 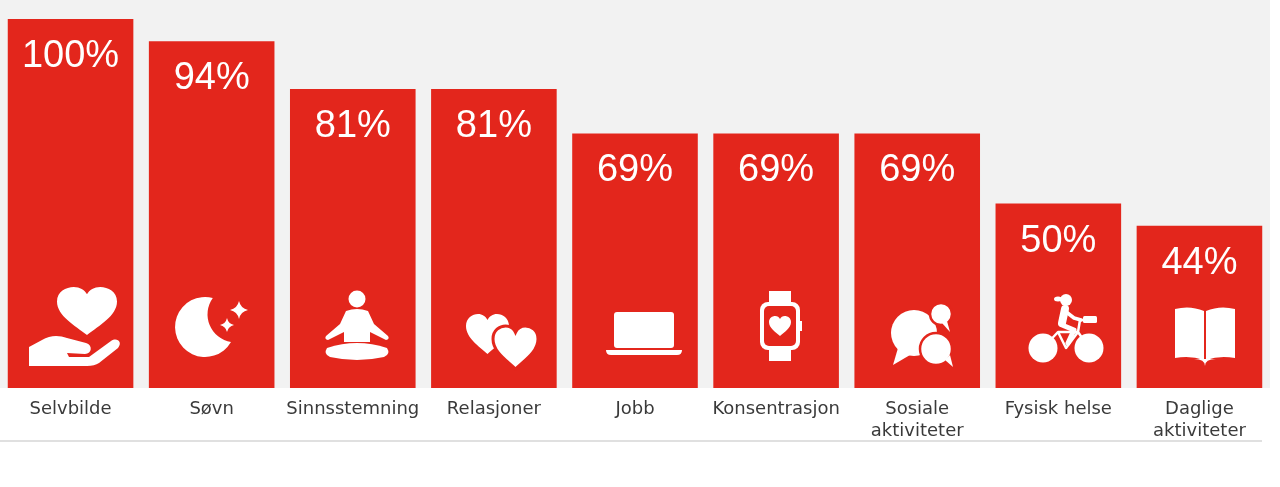 What do you see at coordinates (1058, 407) in the screenshot?
I see `x-tick-label: Fysisk helse` at bounding box center [1058, 407].